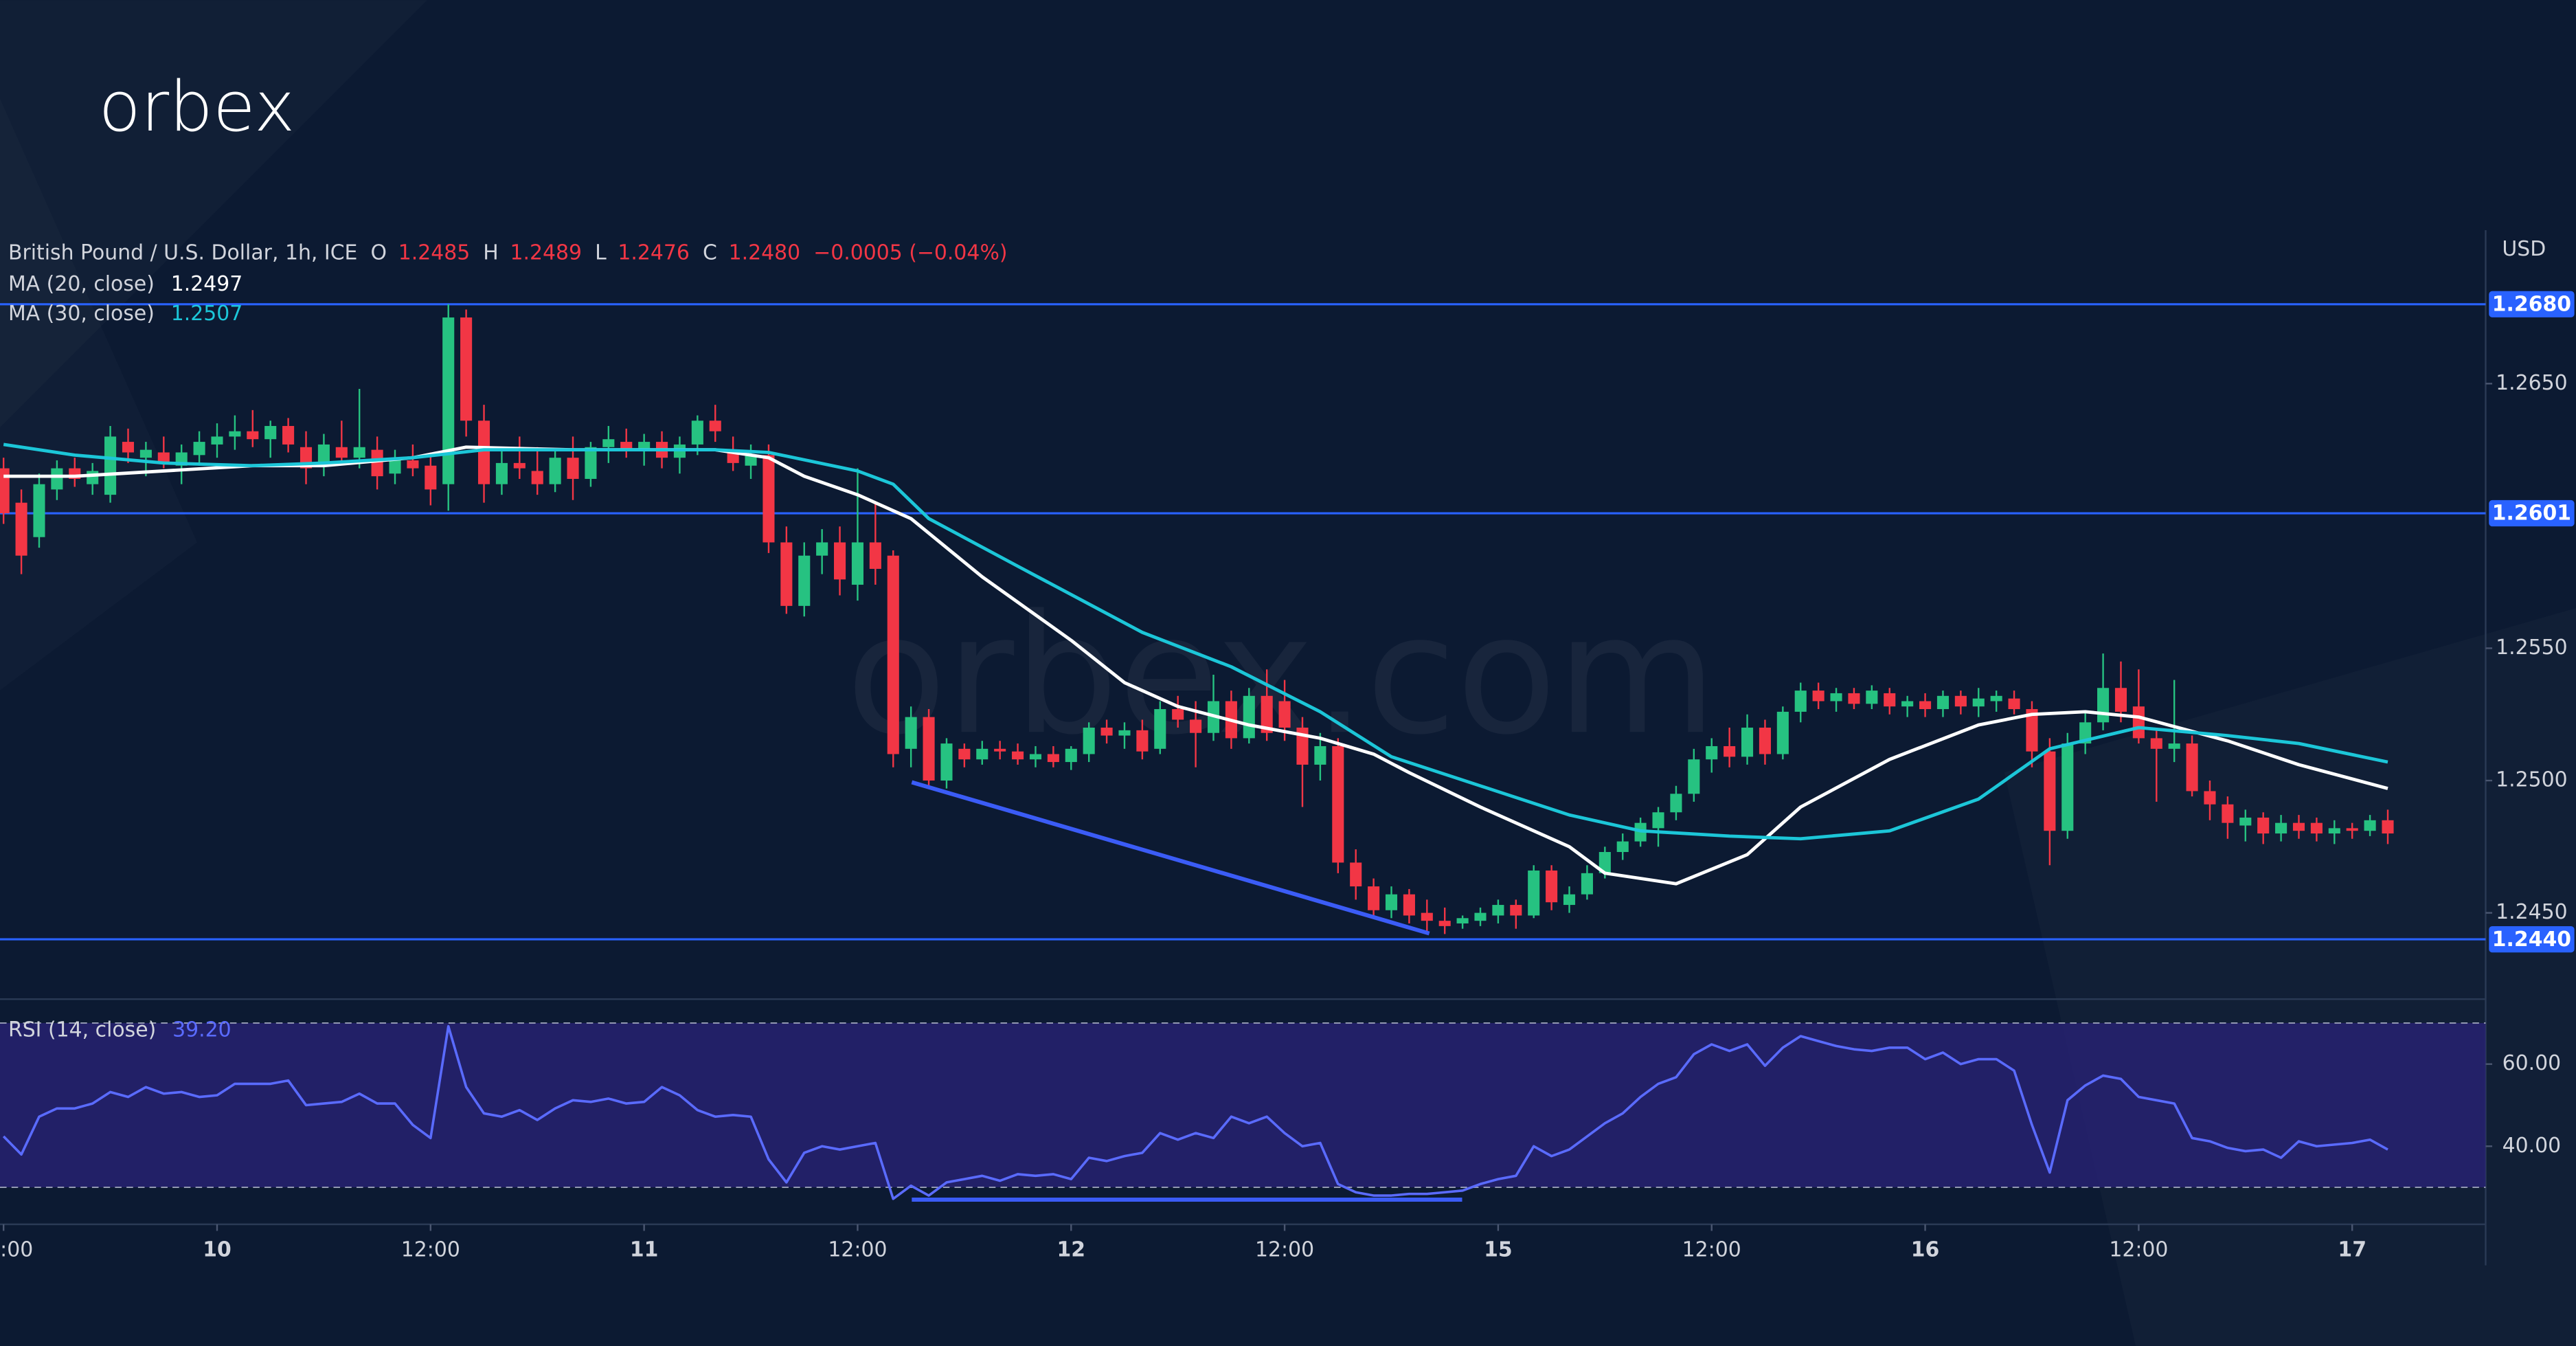  Describe the element at coordinates (2532, 648) in the screenshot. I see `y-tick-label: 1.2550` at that location.